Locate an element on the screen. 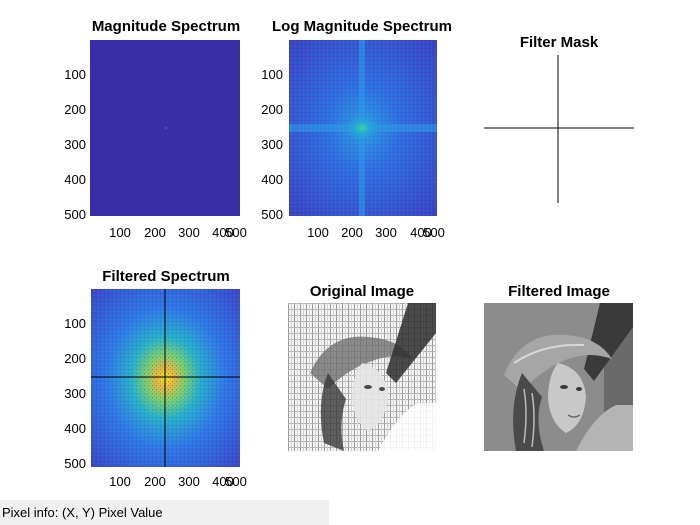 This screenshot has height=525, width=700. filtered-image is located at coordinates (558, 377).